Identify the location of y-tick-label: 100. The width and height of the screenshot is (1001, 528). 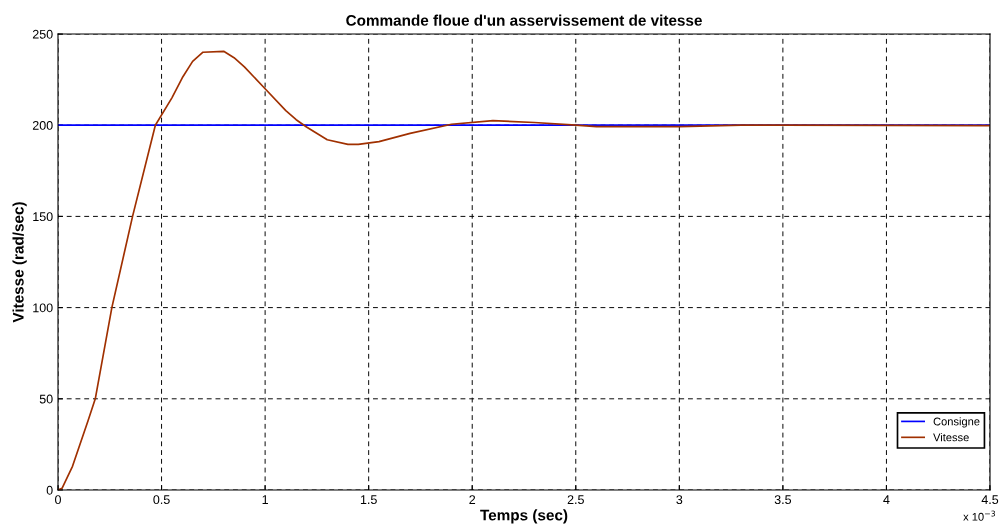
(43, 308).